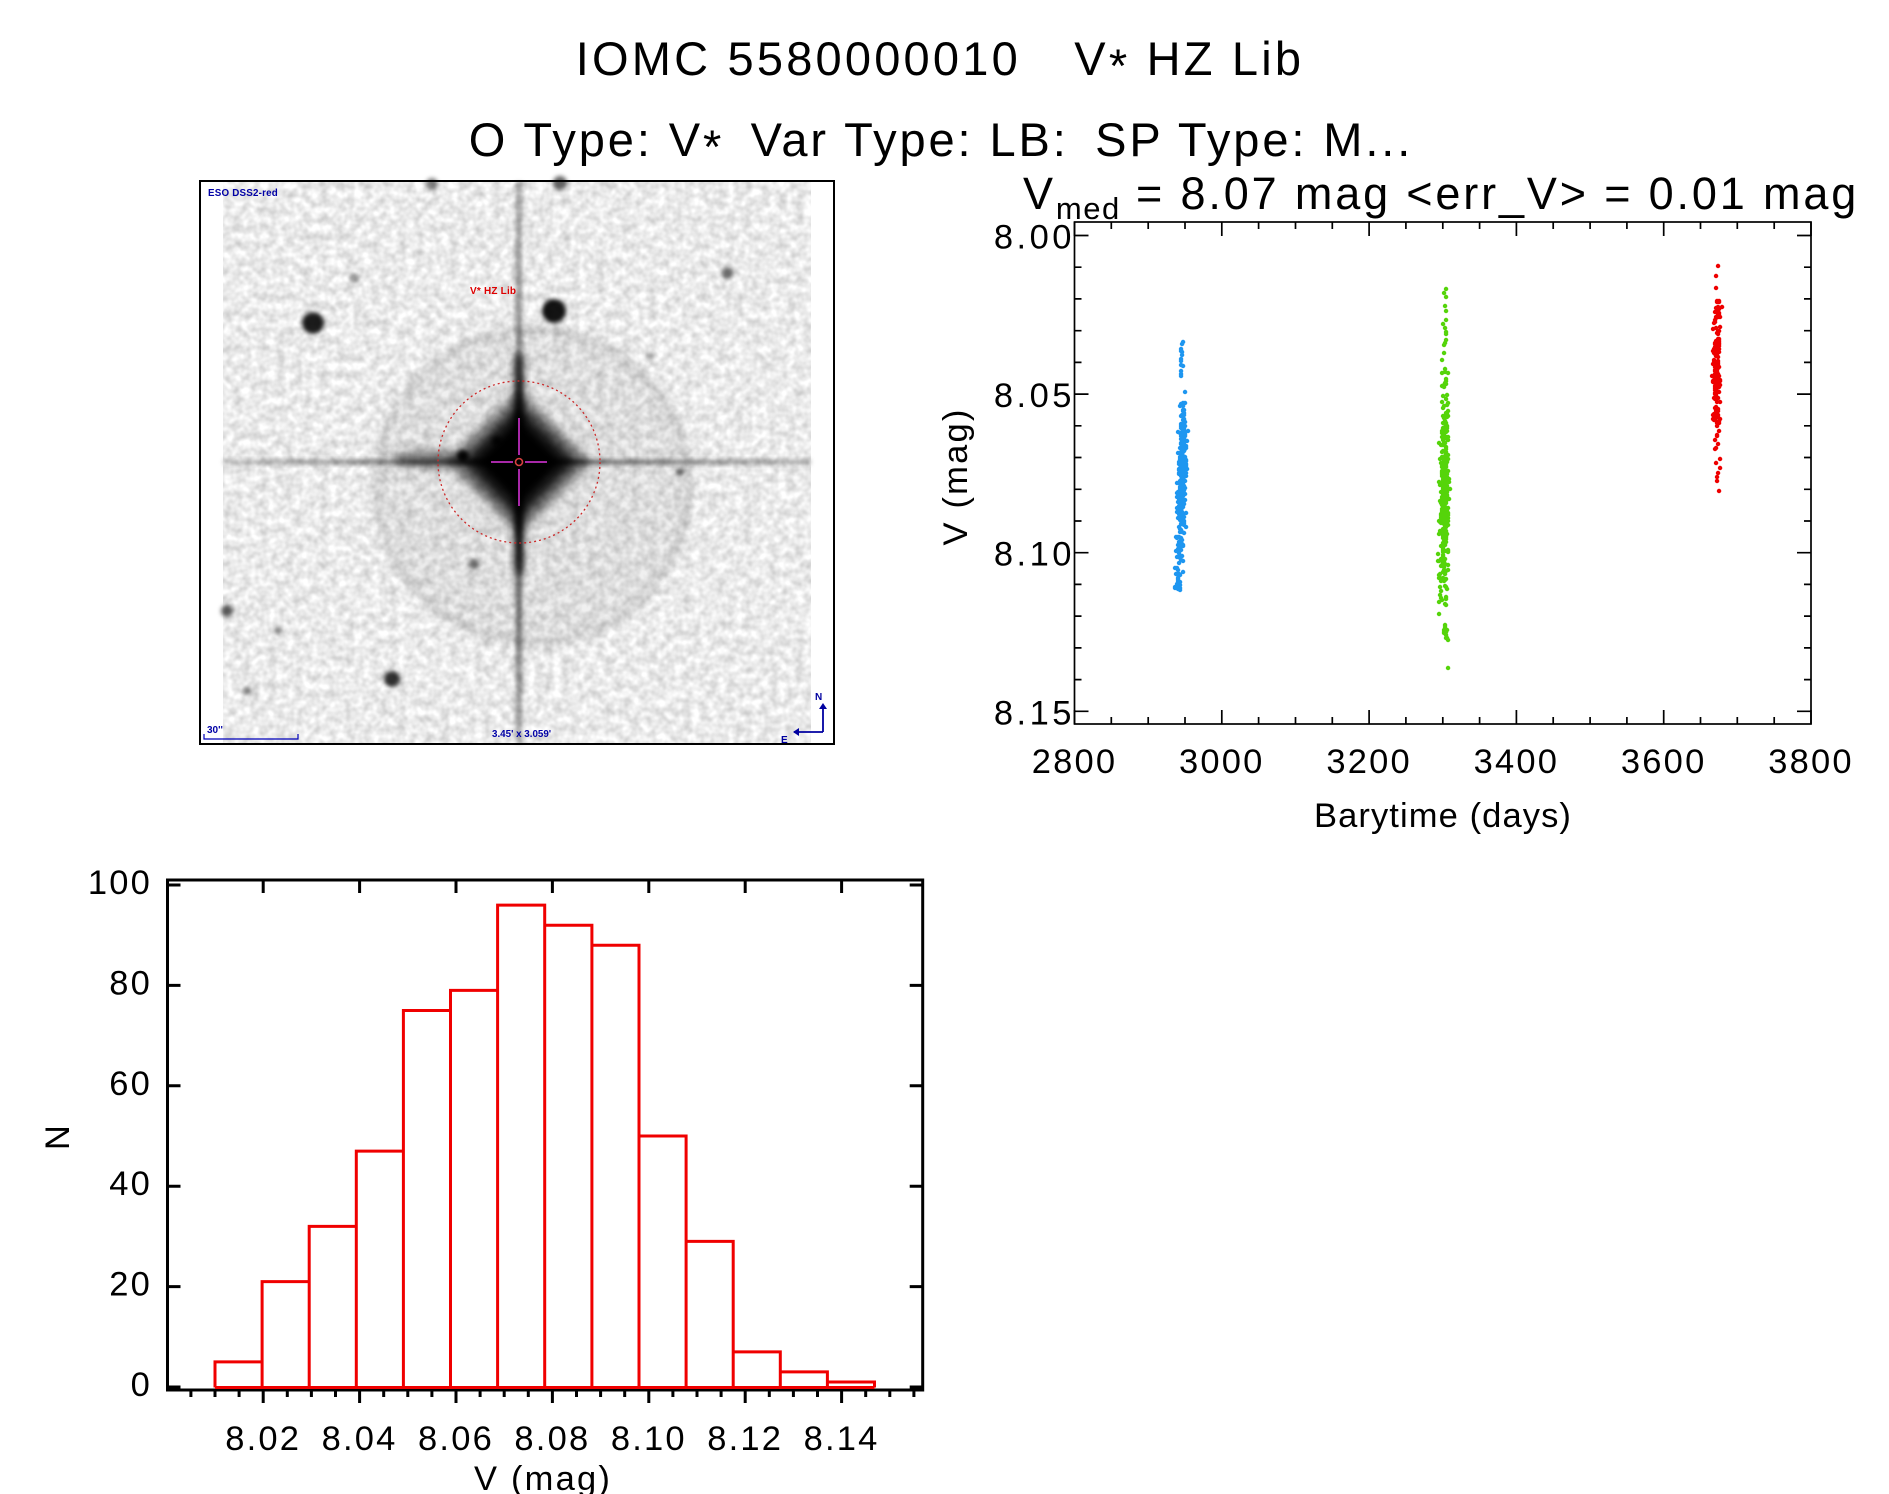  What do you see at coordinates (745, 1439) in the screenshot?
I see `svg-text: 8.12` at bounding box center [745, 1439].